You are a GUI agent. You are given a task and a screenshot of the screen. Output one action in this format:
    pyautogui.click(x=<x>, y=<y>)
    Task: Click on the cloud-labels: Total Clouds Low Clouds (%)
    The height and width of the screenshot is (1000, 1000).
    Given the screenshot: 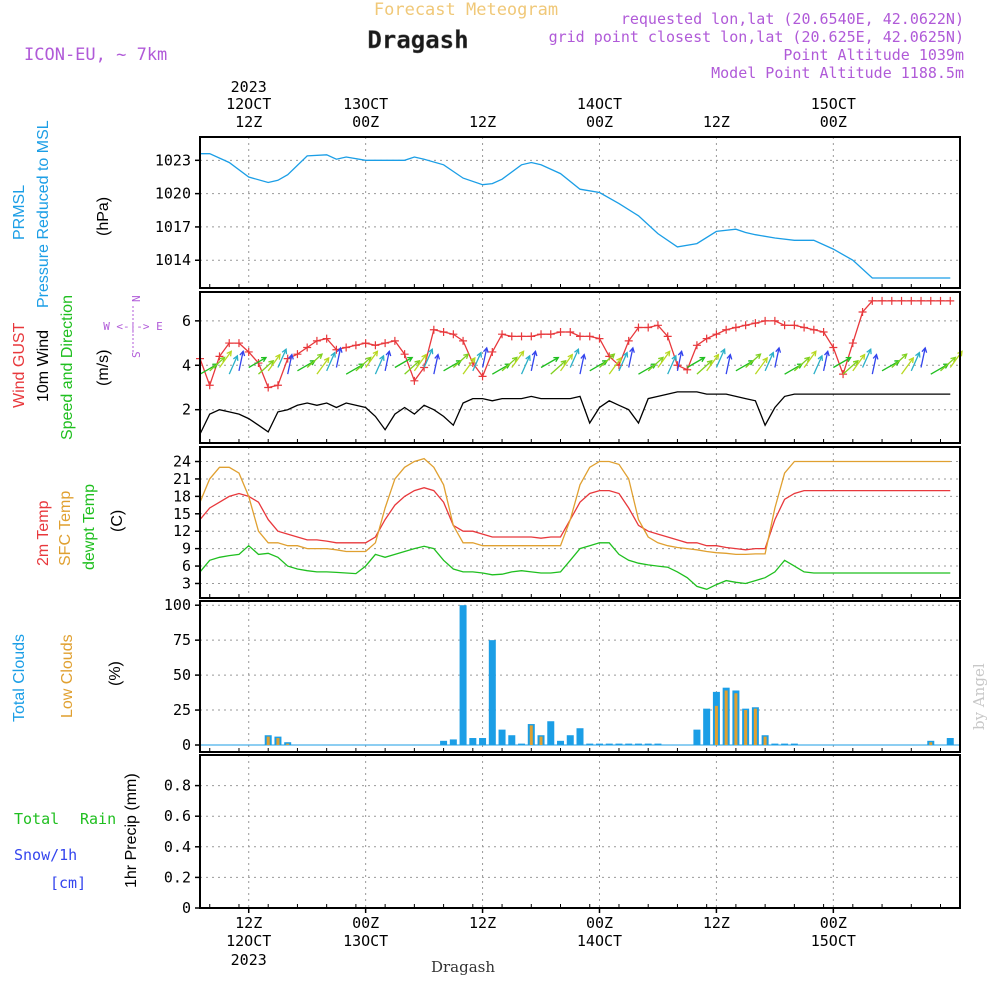 What is the action you would take?
    pyautogui.click(x=67, y=678)
    